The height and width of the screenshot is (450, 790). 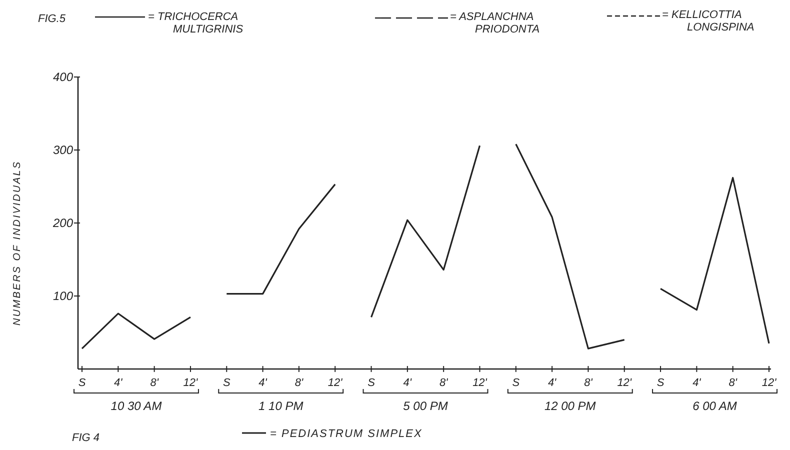 What do you see at coordinates (495, 23) in the screenshot?
I see `text: = ASPLANCHNA PRIODONTA` at bounding box center [495, 23].